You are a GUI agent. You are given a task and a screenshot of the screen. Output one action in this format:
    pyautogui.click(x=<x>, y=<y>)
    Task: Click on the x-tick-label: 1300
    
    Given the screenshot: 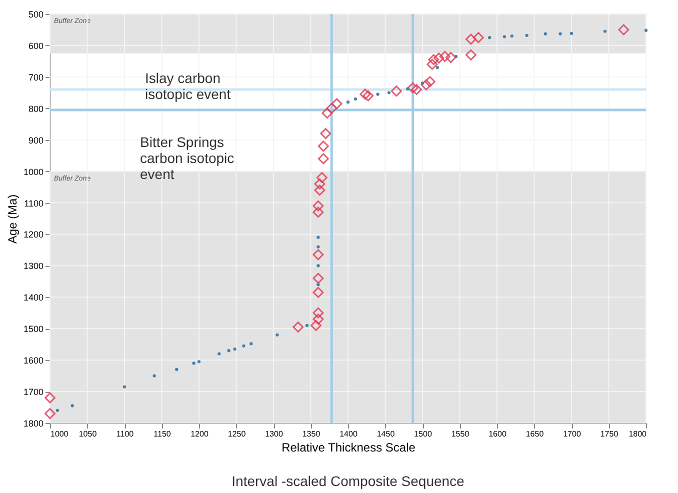 What is the action you would take?
    pyautogui.click(x=274, y=434)
    